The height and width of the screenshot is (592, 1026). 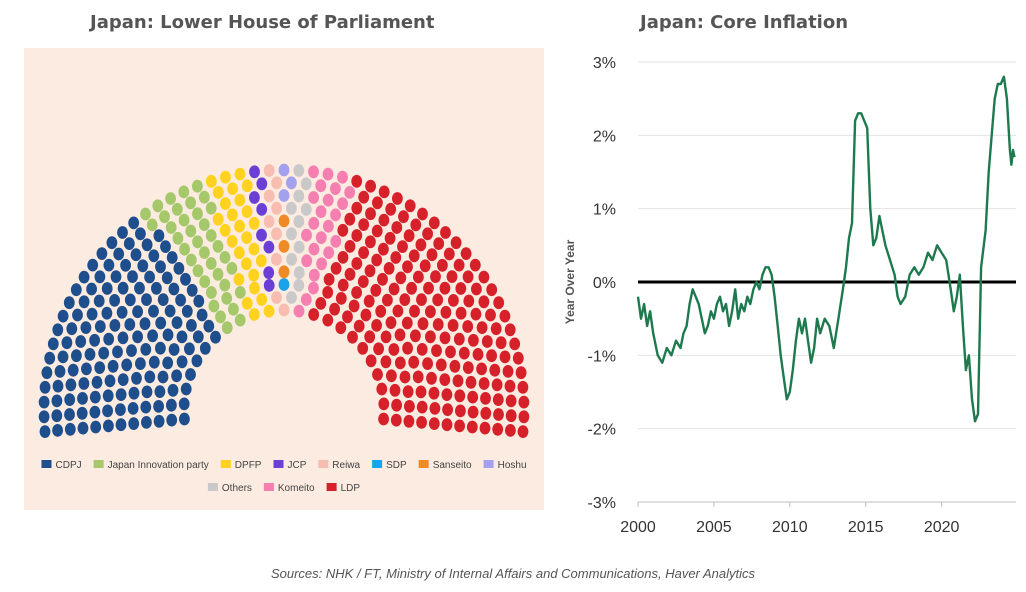 What do you see at coordinates (377, 464) in the screenshot?
I see `legend-swatch-sdp` at bounding box center [377, 464].